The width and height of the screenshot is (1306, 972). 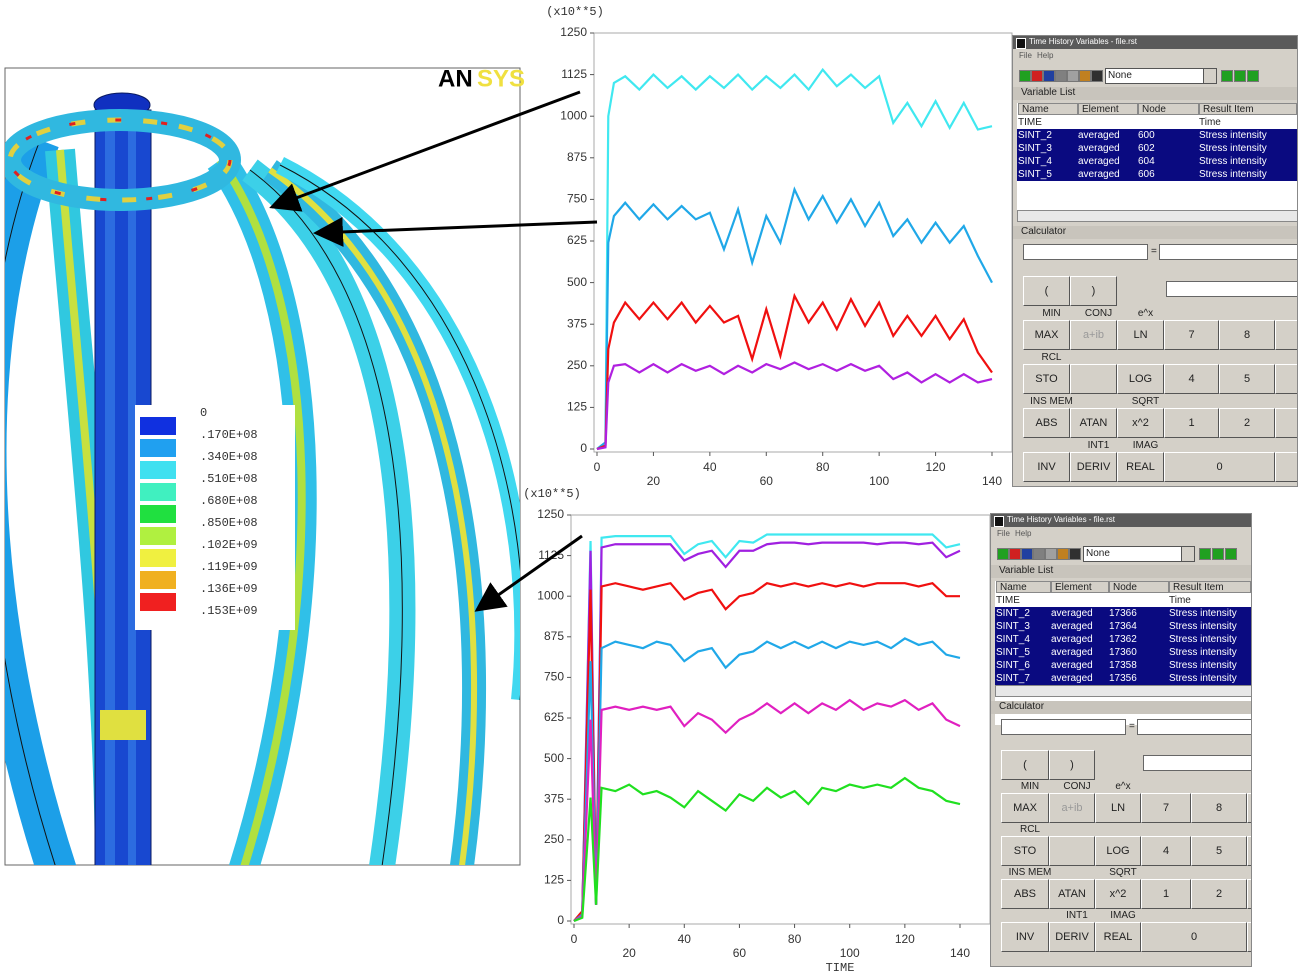 I want to click on variable-row: SINT_5 averaged 17360 Stress intensity, so click(x=1123, y=652).